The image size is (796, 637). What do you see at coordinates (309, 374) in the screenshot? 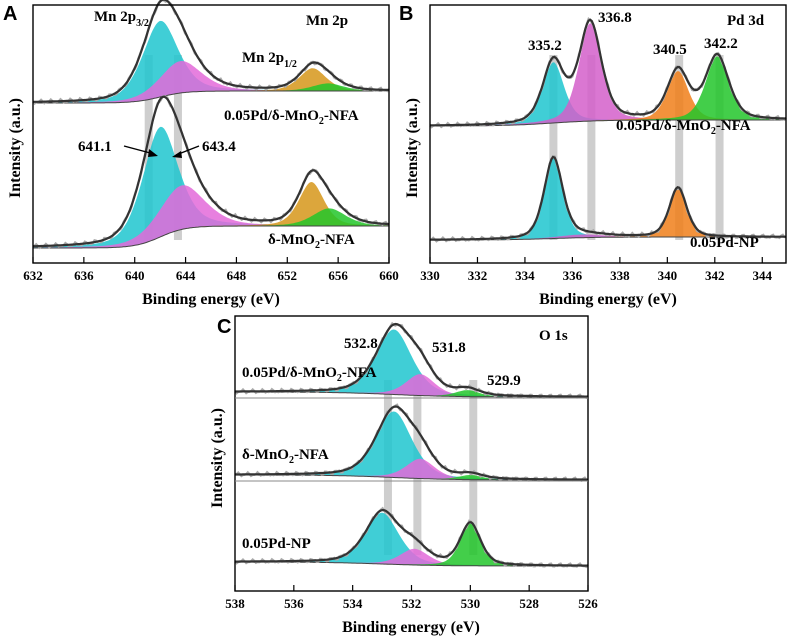
I see `panel-c-spectrum-label-1: 0.05Pd/δ-MnO2-NFA` at bounding box center [309, 374].